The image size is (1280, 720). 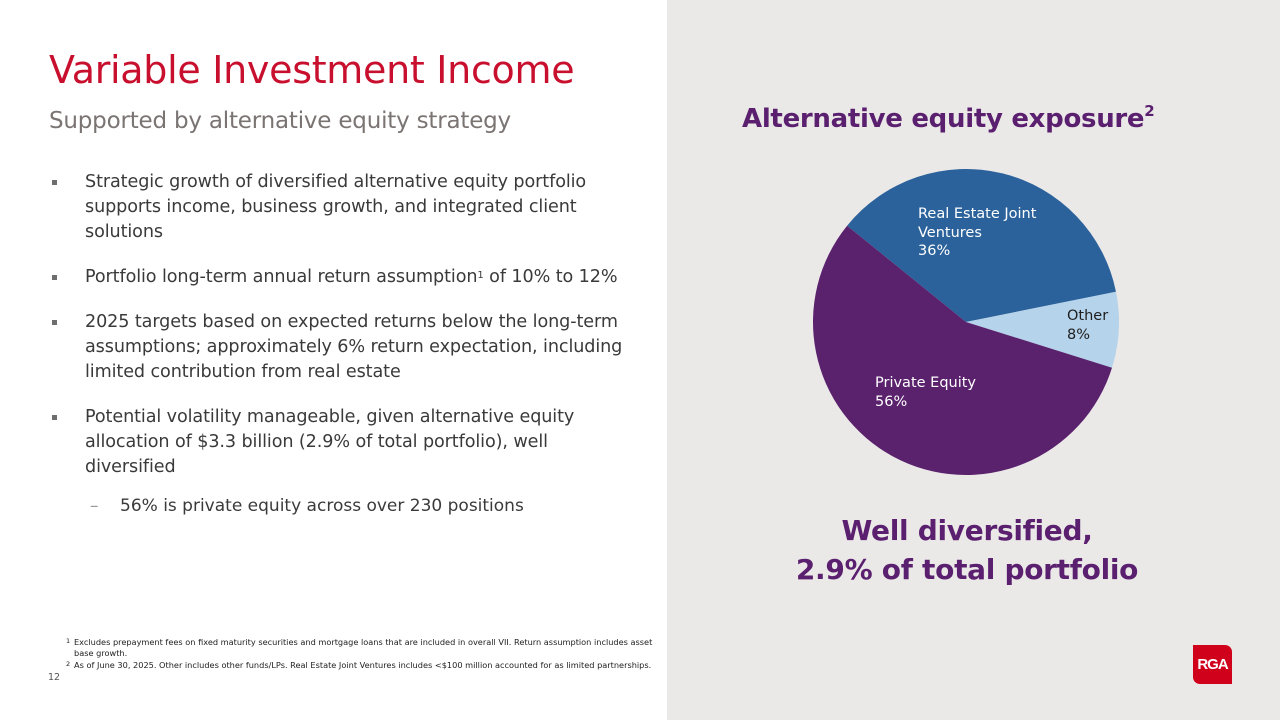 What do you see at coordinates (280, 121) in the screenshot?
I see `slide-subtitle: Supported by alternative equity strategy` at bounding box center [280, 121].